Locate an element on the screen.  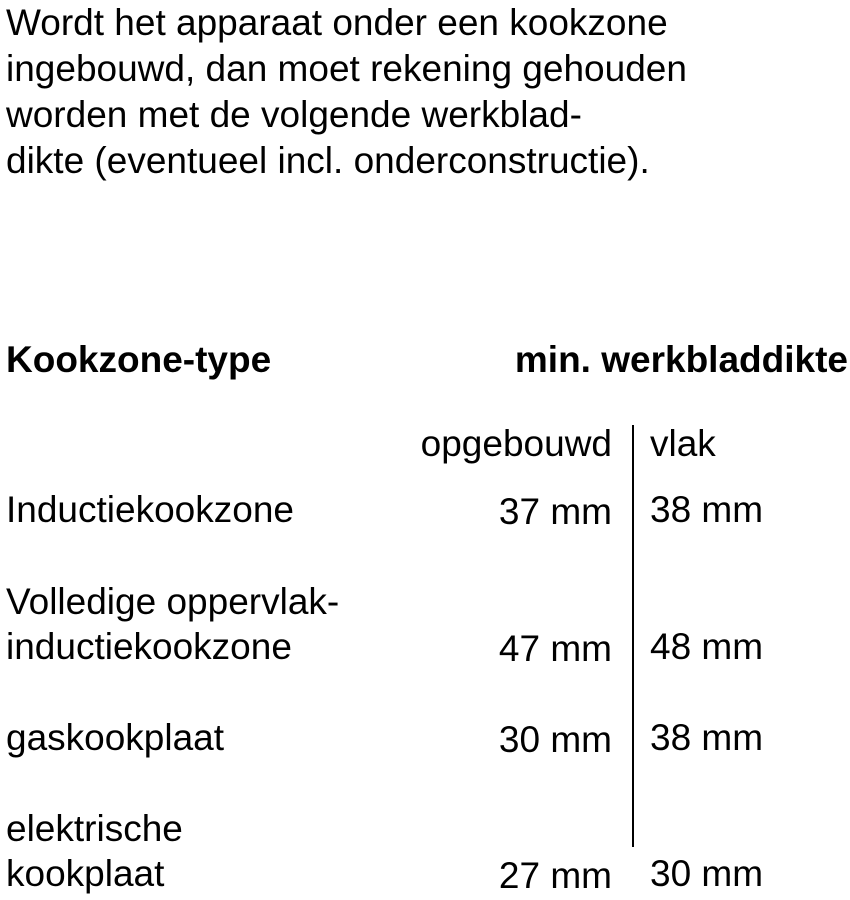
row-vlak: 48 mm is located at coordinates (707, 646).